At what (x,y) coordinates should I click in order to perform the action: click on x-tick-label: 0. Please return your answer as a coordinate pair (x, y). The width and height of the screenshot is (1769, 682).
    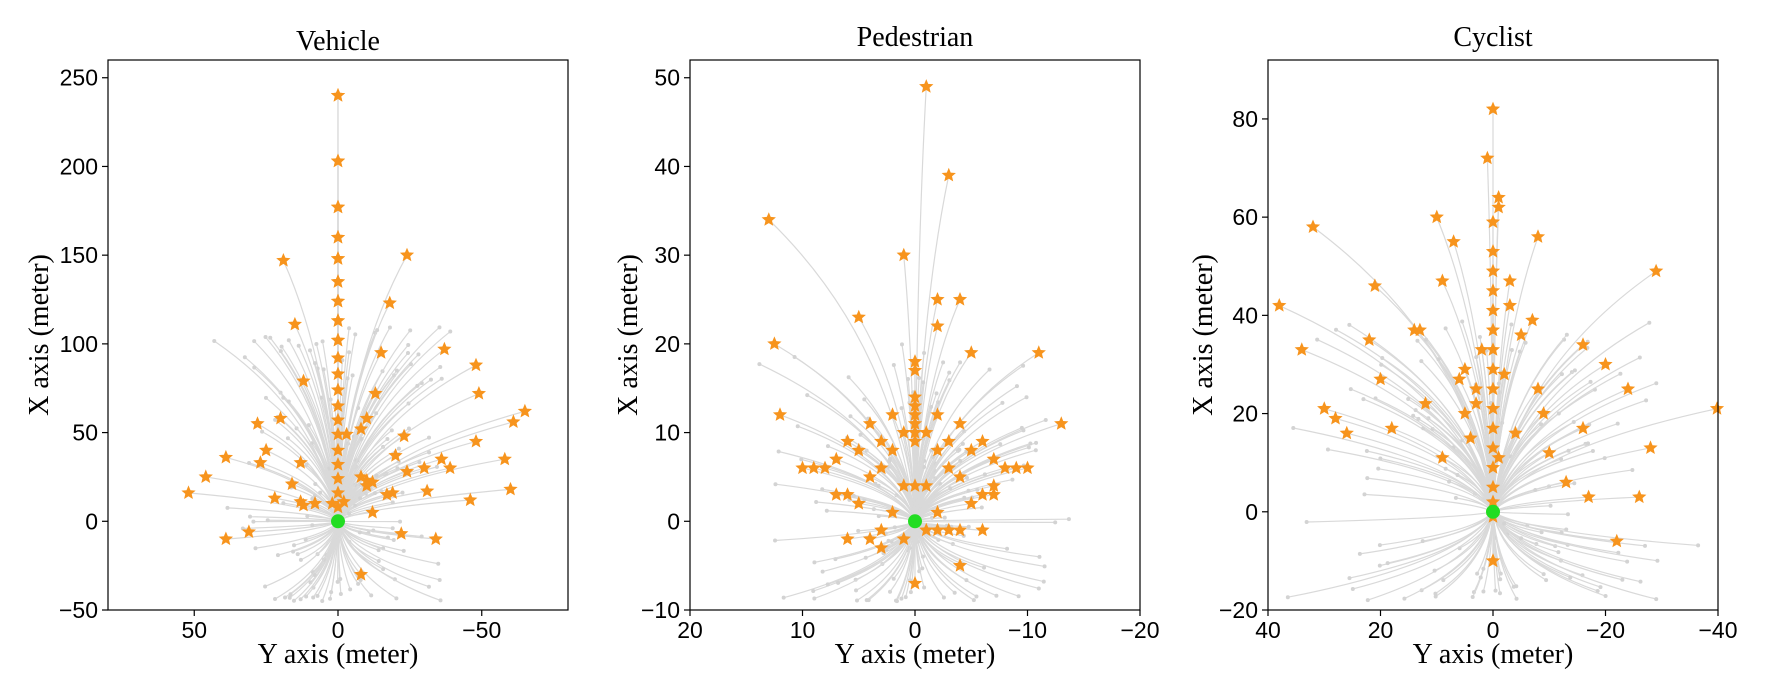
    Looking at the image, I should click on (1493, 630).